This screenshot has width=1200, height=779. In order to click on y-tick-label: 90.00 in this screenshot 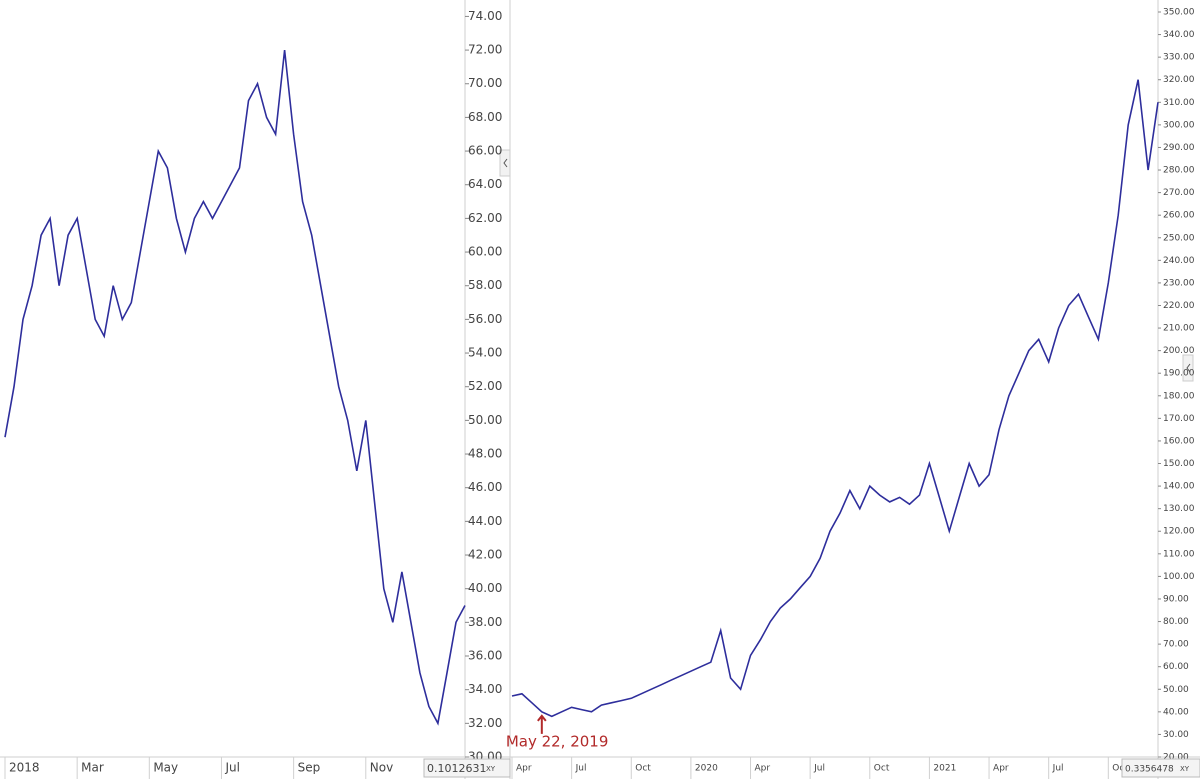, I will do `click(1176, 599)`.